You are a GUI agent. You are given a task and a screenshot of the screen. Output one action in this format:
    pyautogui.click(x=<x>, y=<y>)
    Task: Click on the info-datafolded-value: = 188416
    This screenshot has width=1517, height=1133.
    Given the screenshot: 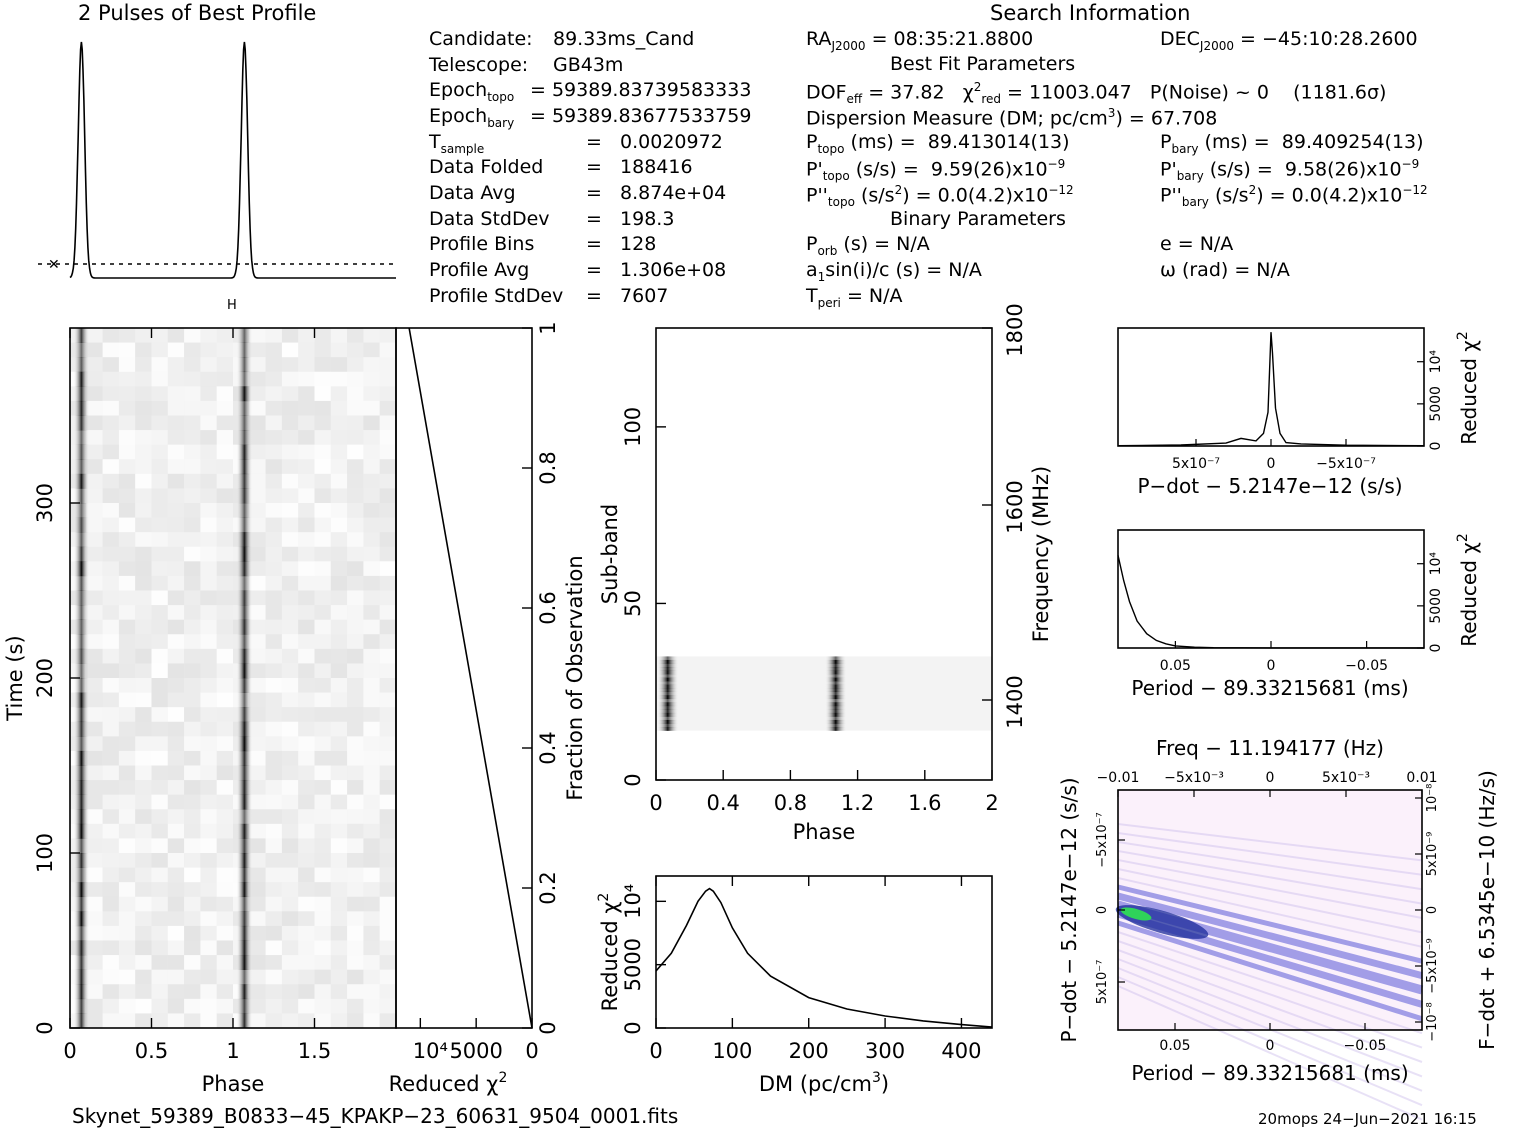 What is the action you would take?
    pyautogui.click(x=639, y=167)
    